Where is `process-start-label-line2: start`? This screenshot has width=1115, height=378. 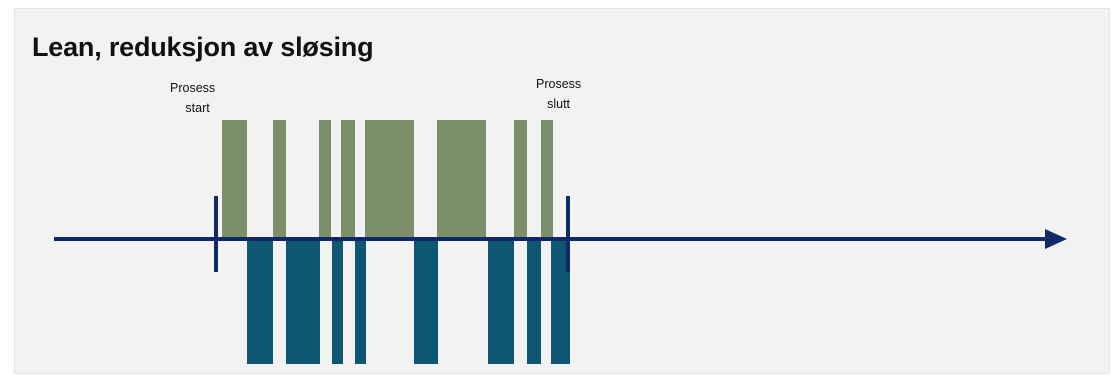
process-start-label-line2: start is located at coordinates (197, 108).